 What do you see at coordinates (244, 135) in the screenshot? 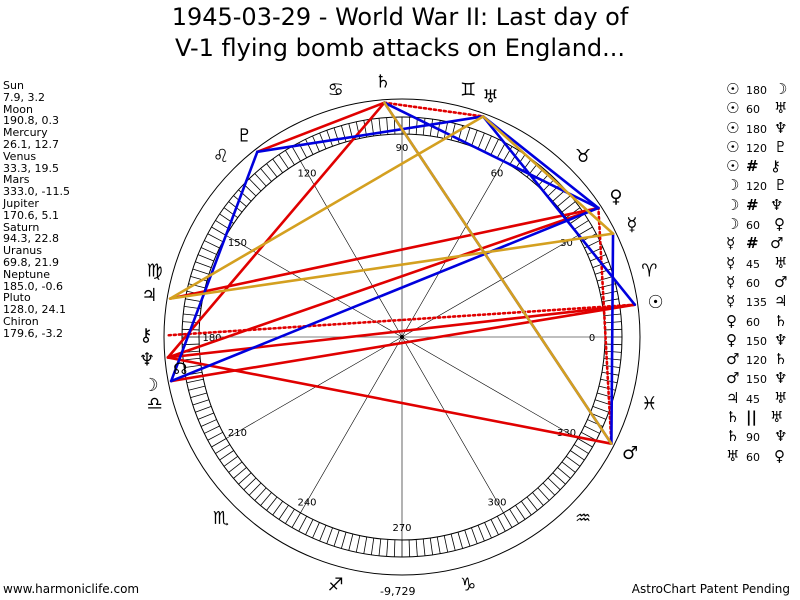
I see `planet-glyph: ♇` at bounding box center [244, 135].